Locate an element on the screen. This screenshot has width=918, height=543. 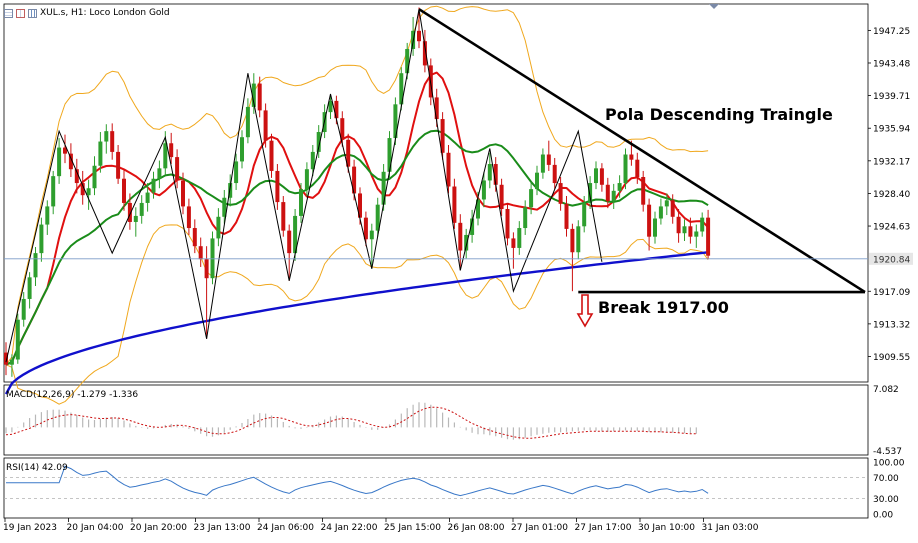
rsi-label: RSI(14) 42.09 is located at coordinates (37, 468).